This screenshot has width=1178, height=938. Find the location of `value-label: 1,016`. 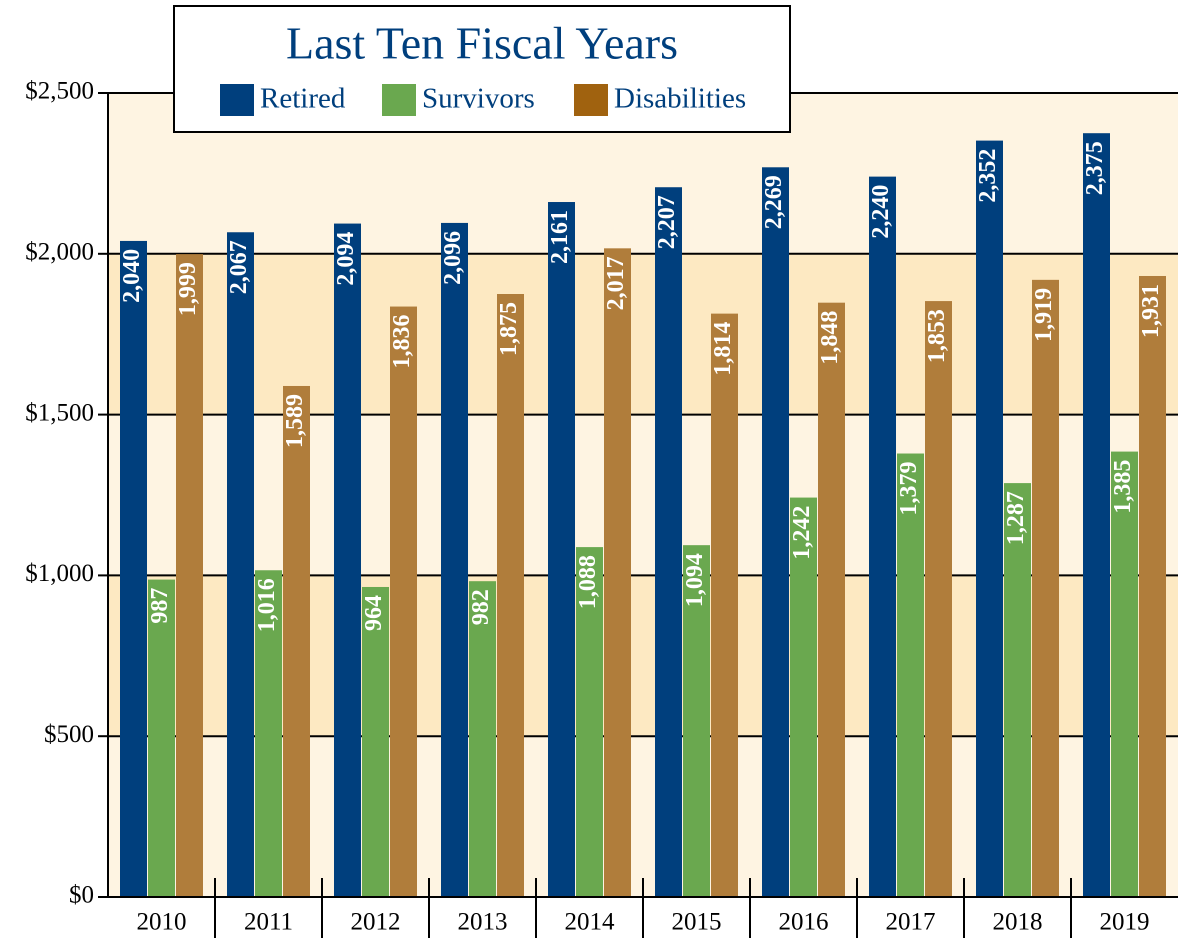

value-label: 1,016 is located at coordinates (267, 605).